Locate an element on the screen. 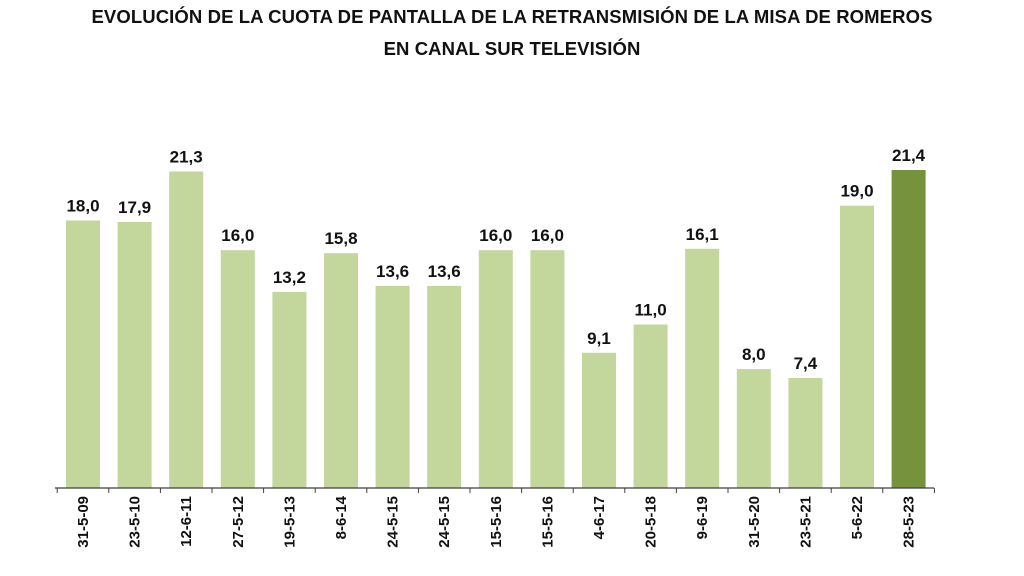 The image size is (1024, 576). x-tick-label-8: 15-5-16 is located at coordinates (496, 522).